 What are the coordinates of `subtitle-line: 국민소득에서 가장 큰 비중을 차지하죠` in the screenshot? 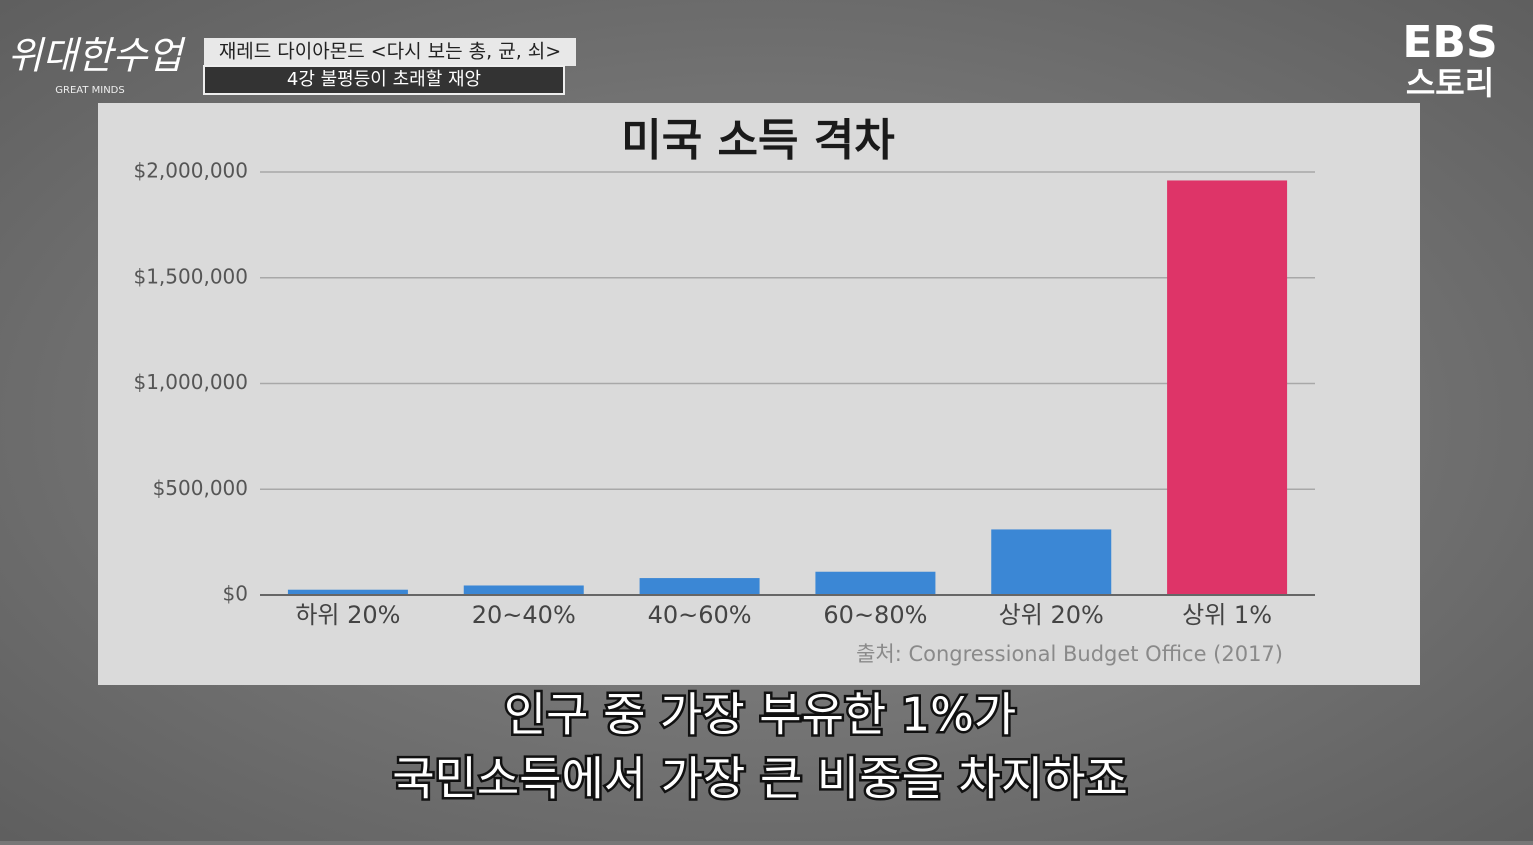 It's located at (760, 779).